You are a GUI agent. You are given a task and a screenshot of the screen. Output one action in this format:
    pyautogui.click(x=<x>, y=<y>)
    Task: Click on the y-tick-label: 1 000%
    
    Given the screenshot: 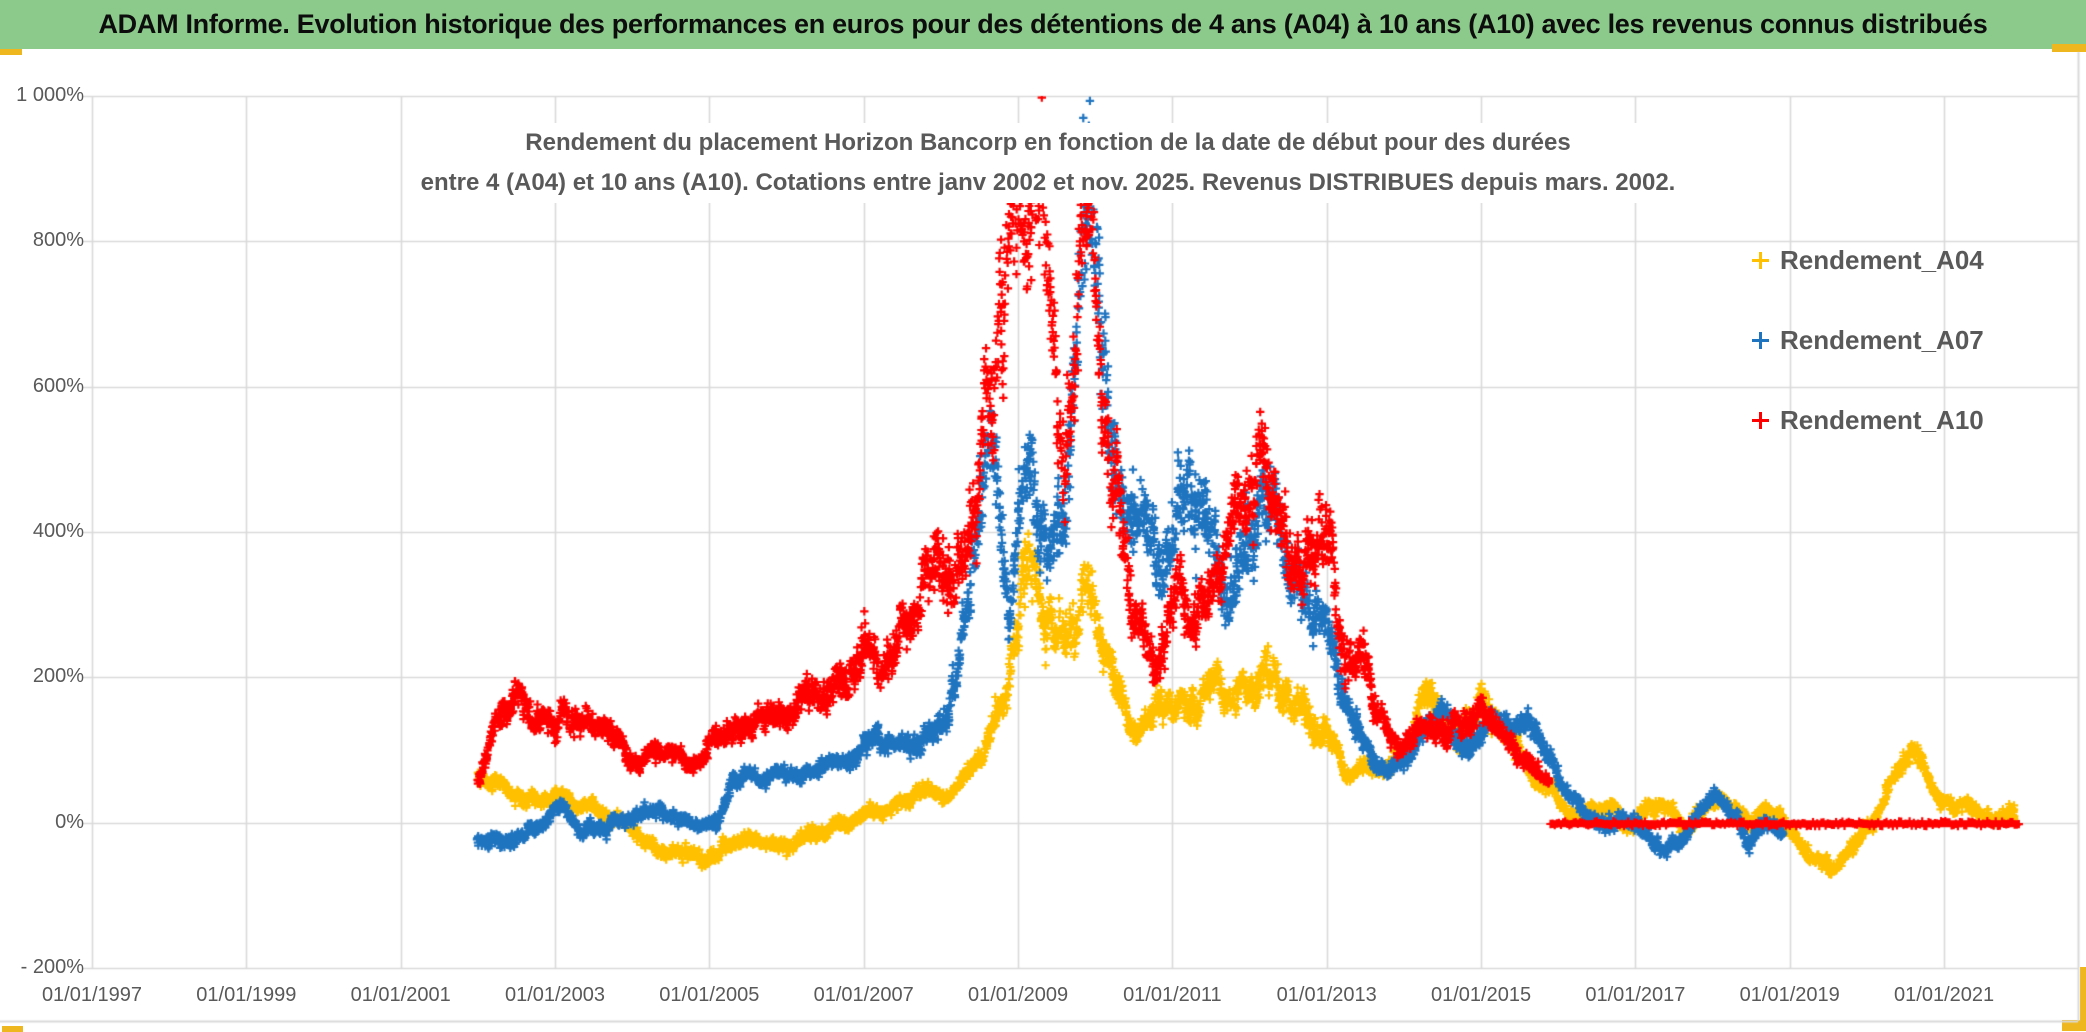 What is the action you would take?
    pyautogui.click(x=50, y=94)
    